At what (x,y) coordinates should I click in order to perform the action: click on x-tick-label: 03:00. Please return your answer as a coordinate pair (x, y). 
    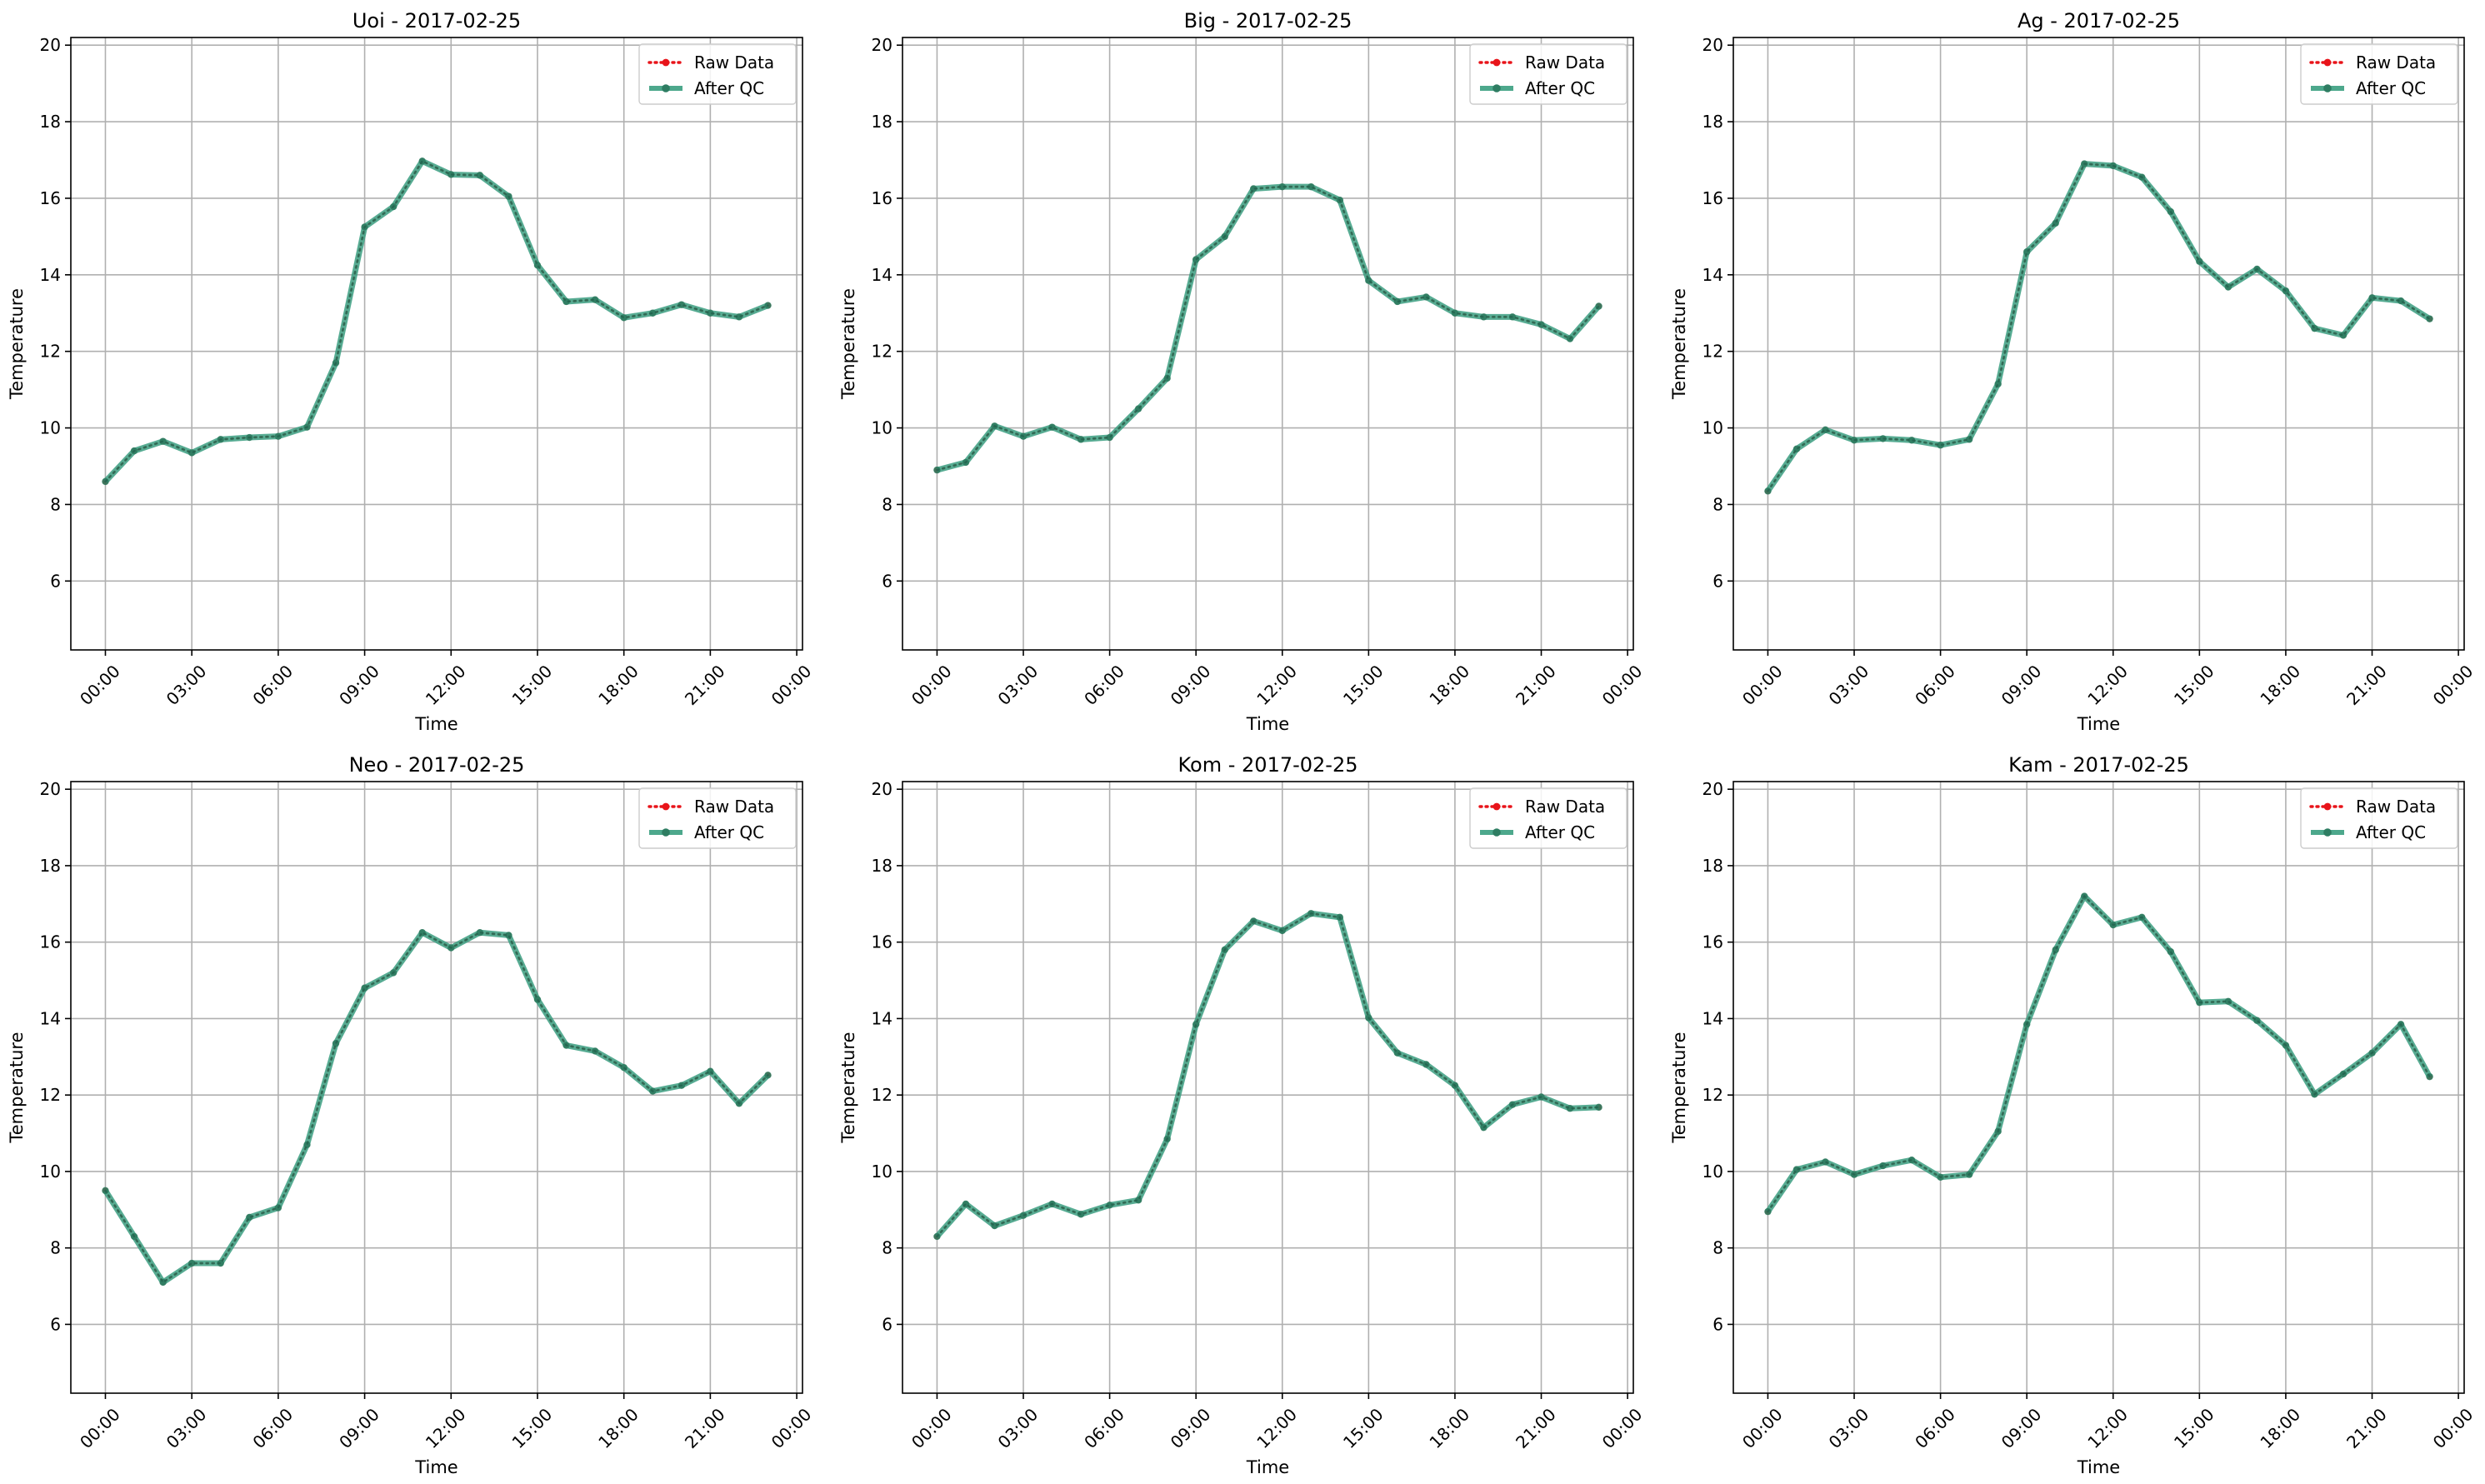
    Looking at the image, I should click on (186, 685).